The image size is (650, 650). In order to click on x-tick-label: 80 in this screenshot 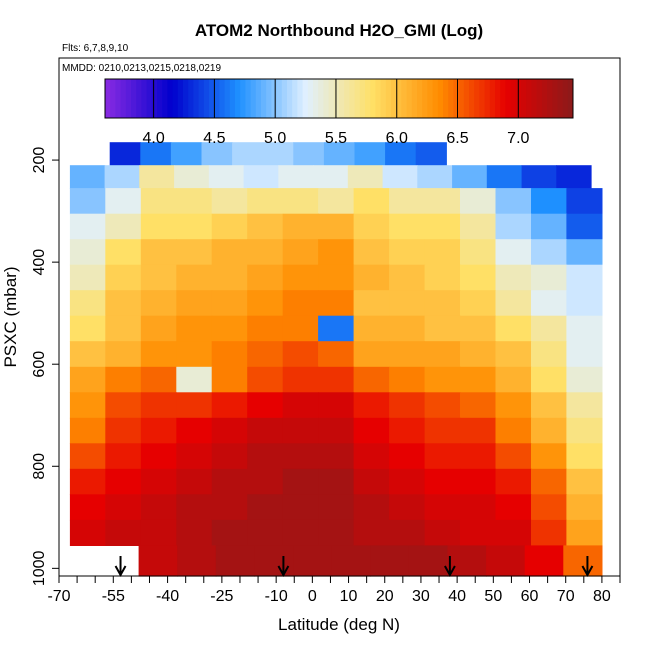, I will do `click(602, 596)`.